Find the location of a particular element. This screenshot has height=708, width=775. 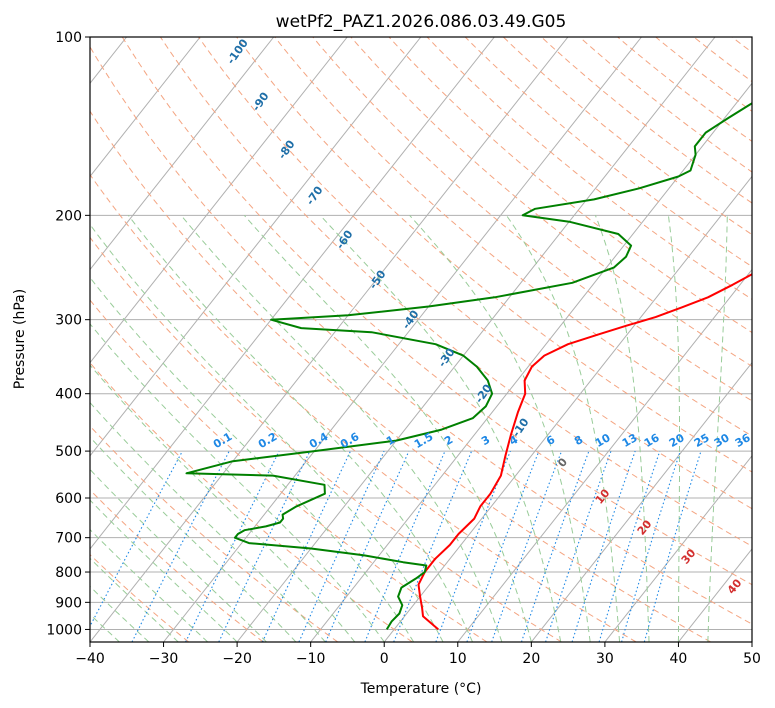

x-tick-label: 10 is located at coordinates (458, 659).